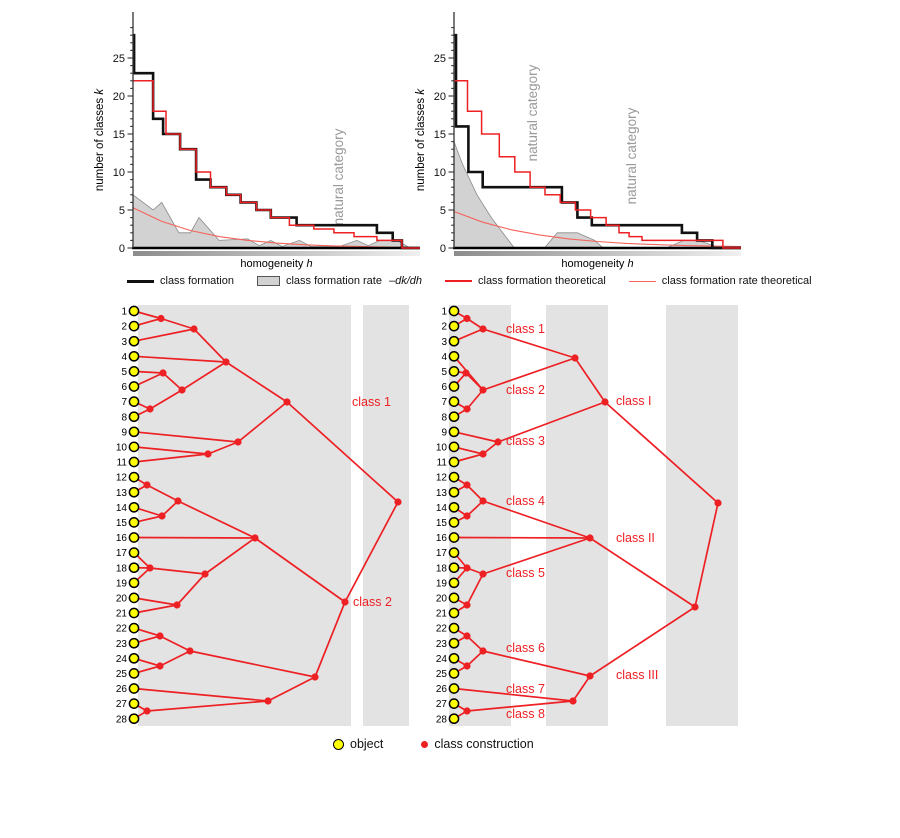 This screenshot has height=838, width=900. I want to click on dendrogram-legend: object class construction, so click(433, 744).